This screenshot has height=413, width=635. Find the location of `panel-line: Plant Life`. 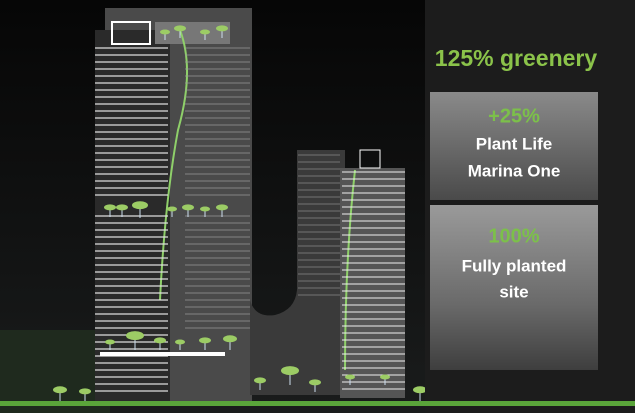

panel-line: Plant Life is located at coordinates (514, 143).